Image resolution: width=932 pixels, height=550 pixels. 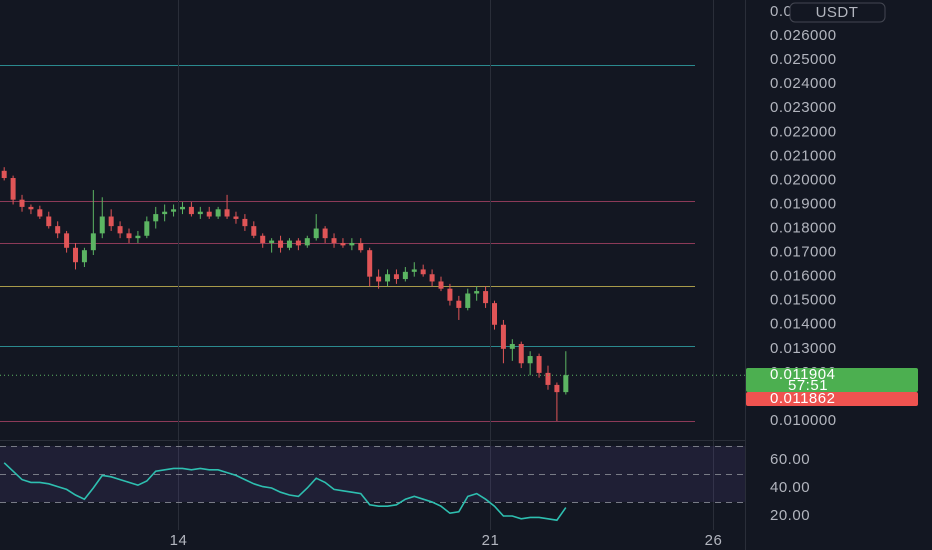 I want to click on last-price-box, so click(x=832, y=380).